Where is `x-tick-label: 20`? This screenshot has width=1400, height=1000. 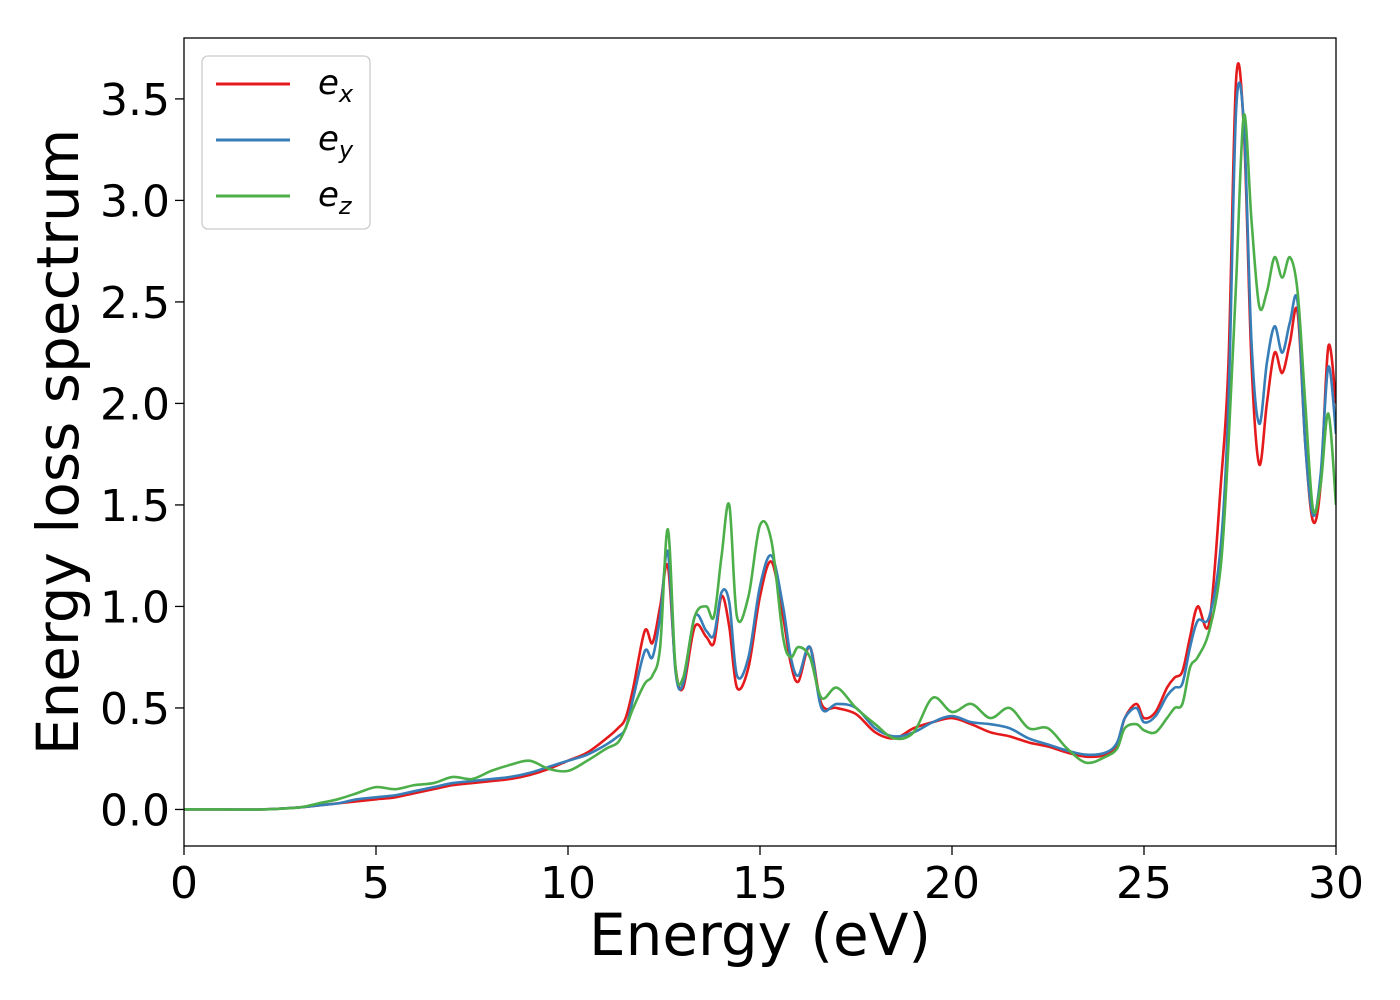 x-tick-label: 20 is located at coordinates (952, 883).